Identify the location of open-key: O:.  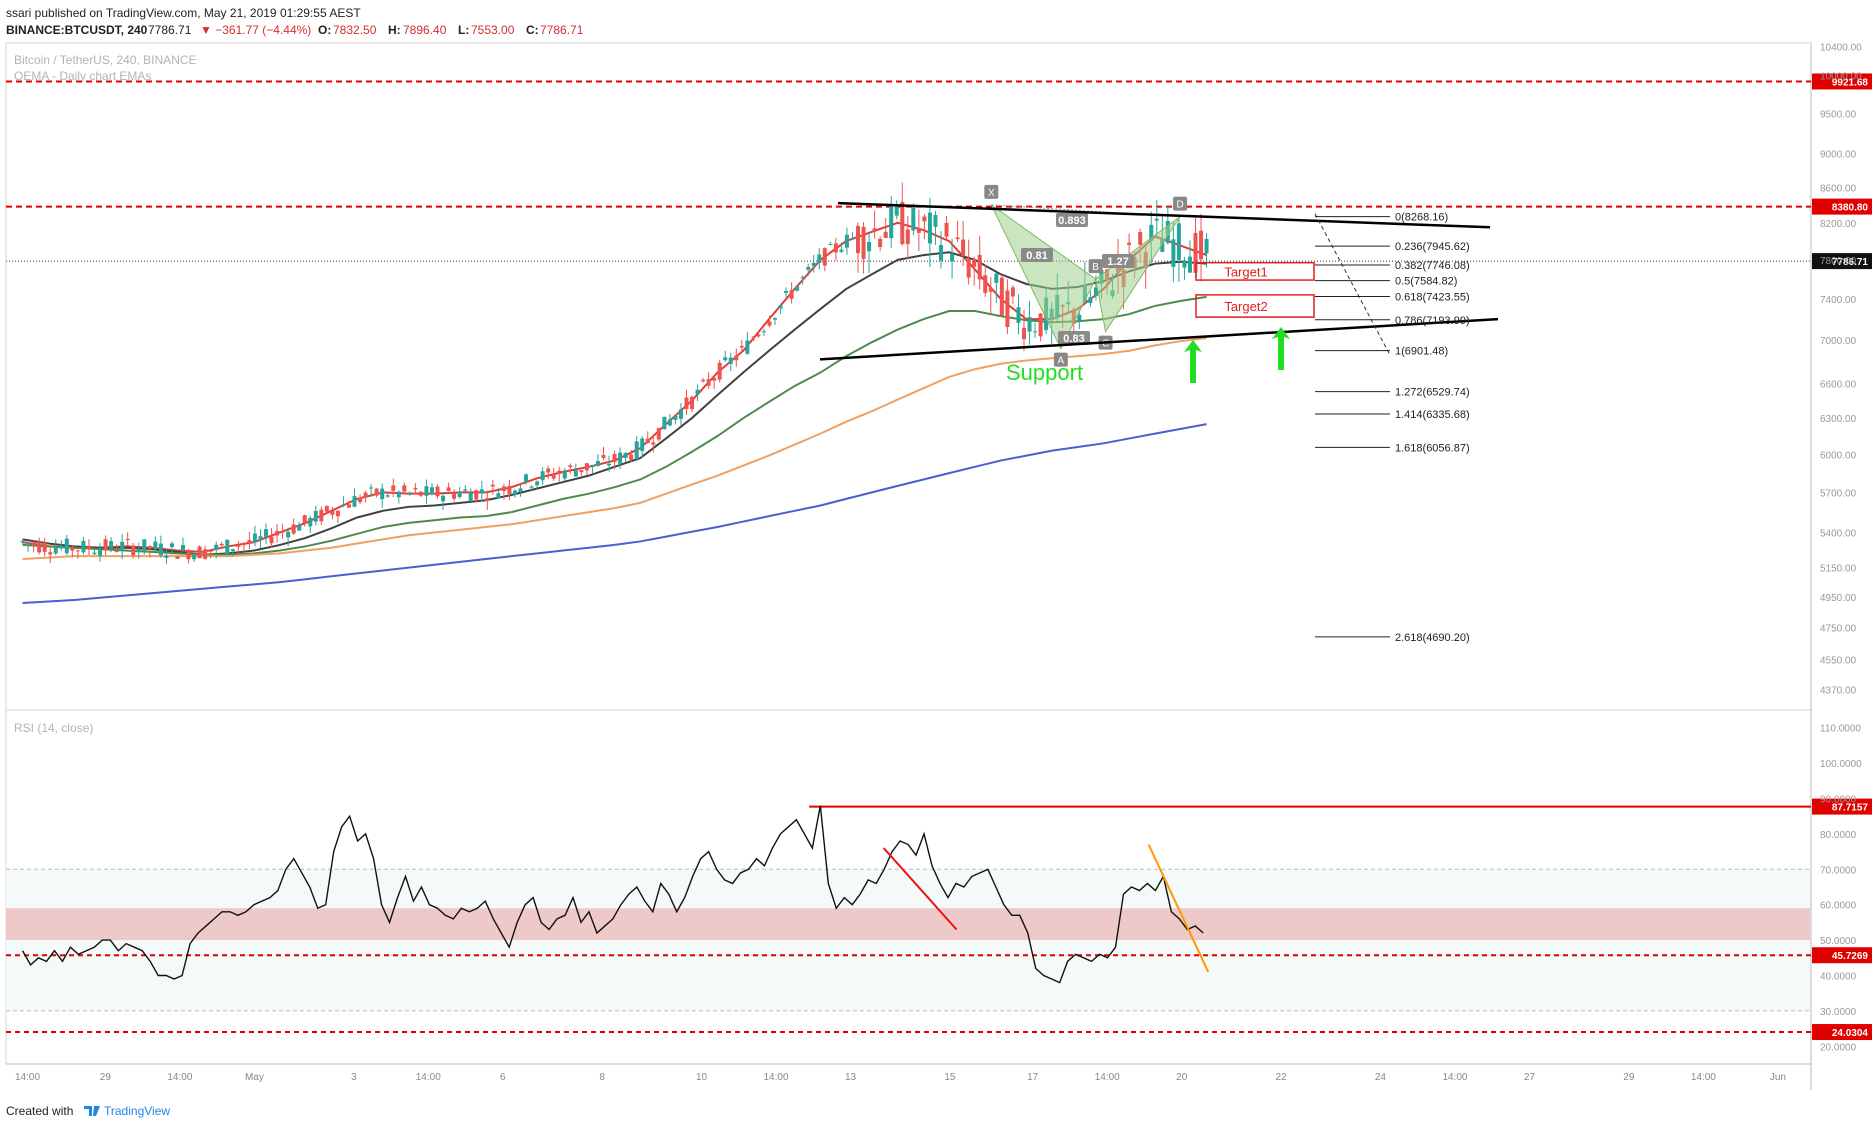
(324, 30).